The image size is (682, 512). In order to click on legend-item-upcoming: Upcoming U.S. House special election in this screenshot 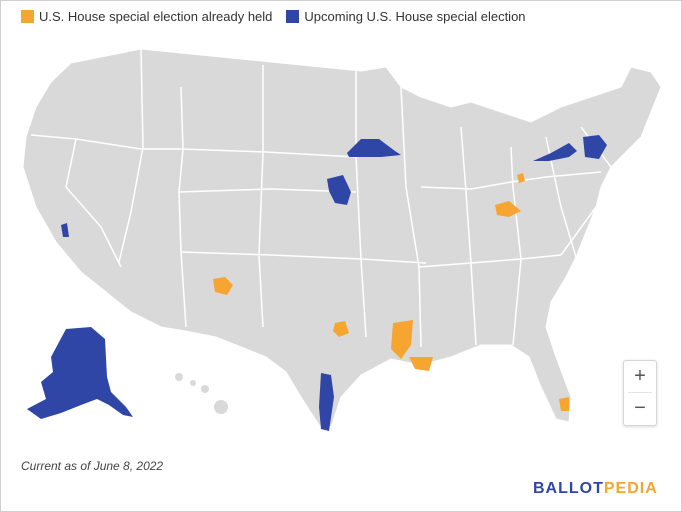, I will do `click(406, 16)`.